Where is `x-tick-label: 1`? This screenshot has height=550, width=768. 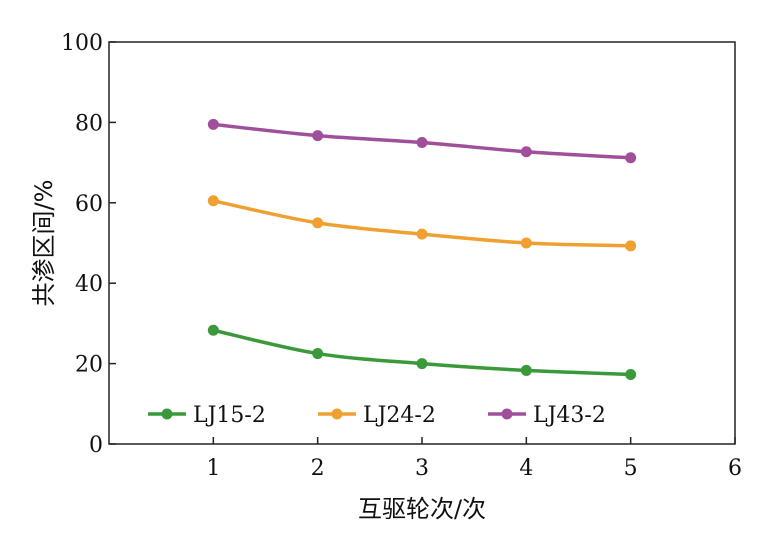
x-tick-label: 1 is located at coordinates (213, 468).